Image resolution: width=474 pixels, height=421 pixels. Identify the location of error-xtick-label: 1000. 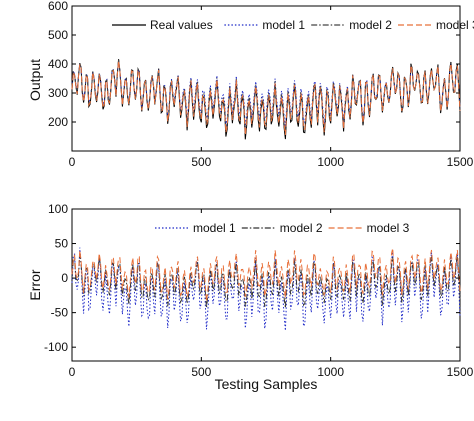
(330, 372).